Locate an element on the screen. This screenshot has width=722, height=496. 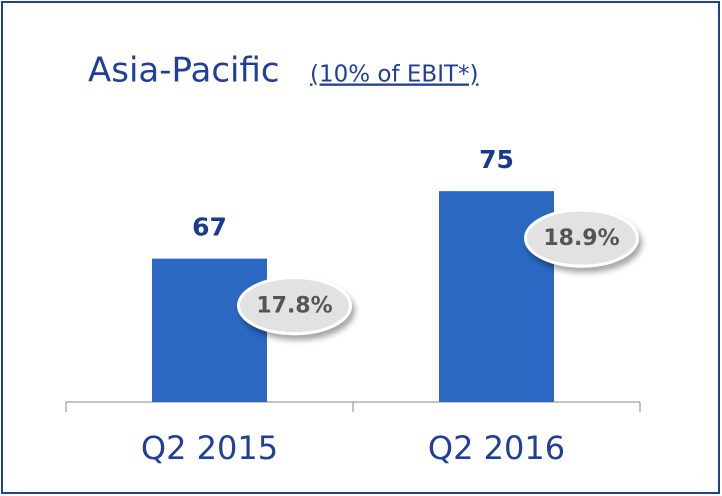
margin-label: 18.9% is located at coordinates (581, 238).